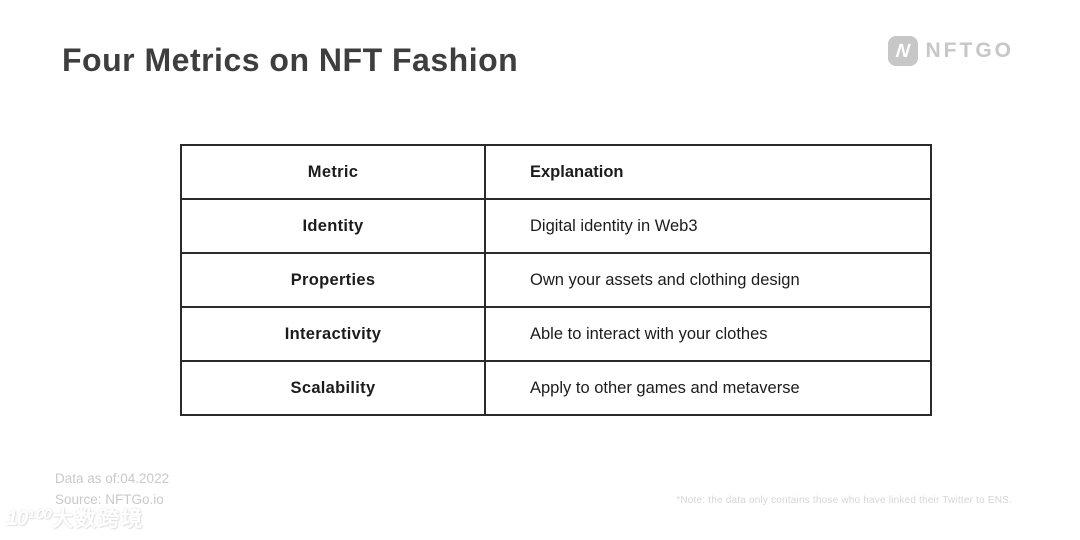 This screenshot has width=1080, height=540. Describe the element at coordinates (708, 334) in the screenshot. I see `explanation-cell: Able to interact with your clothes` at that location.